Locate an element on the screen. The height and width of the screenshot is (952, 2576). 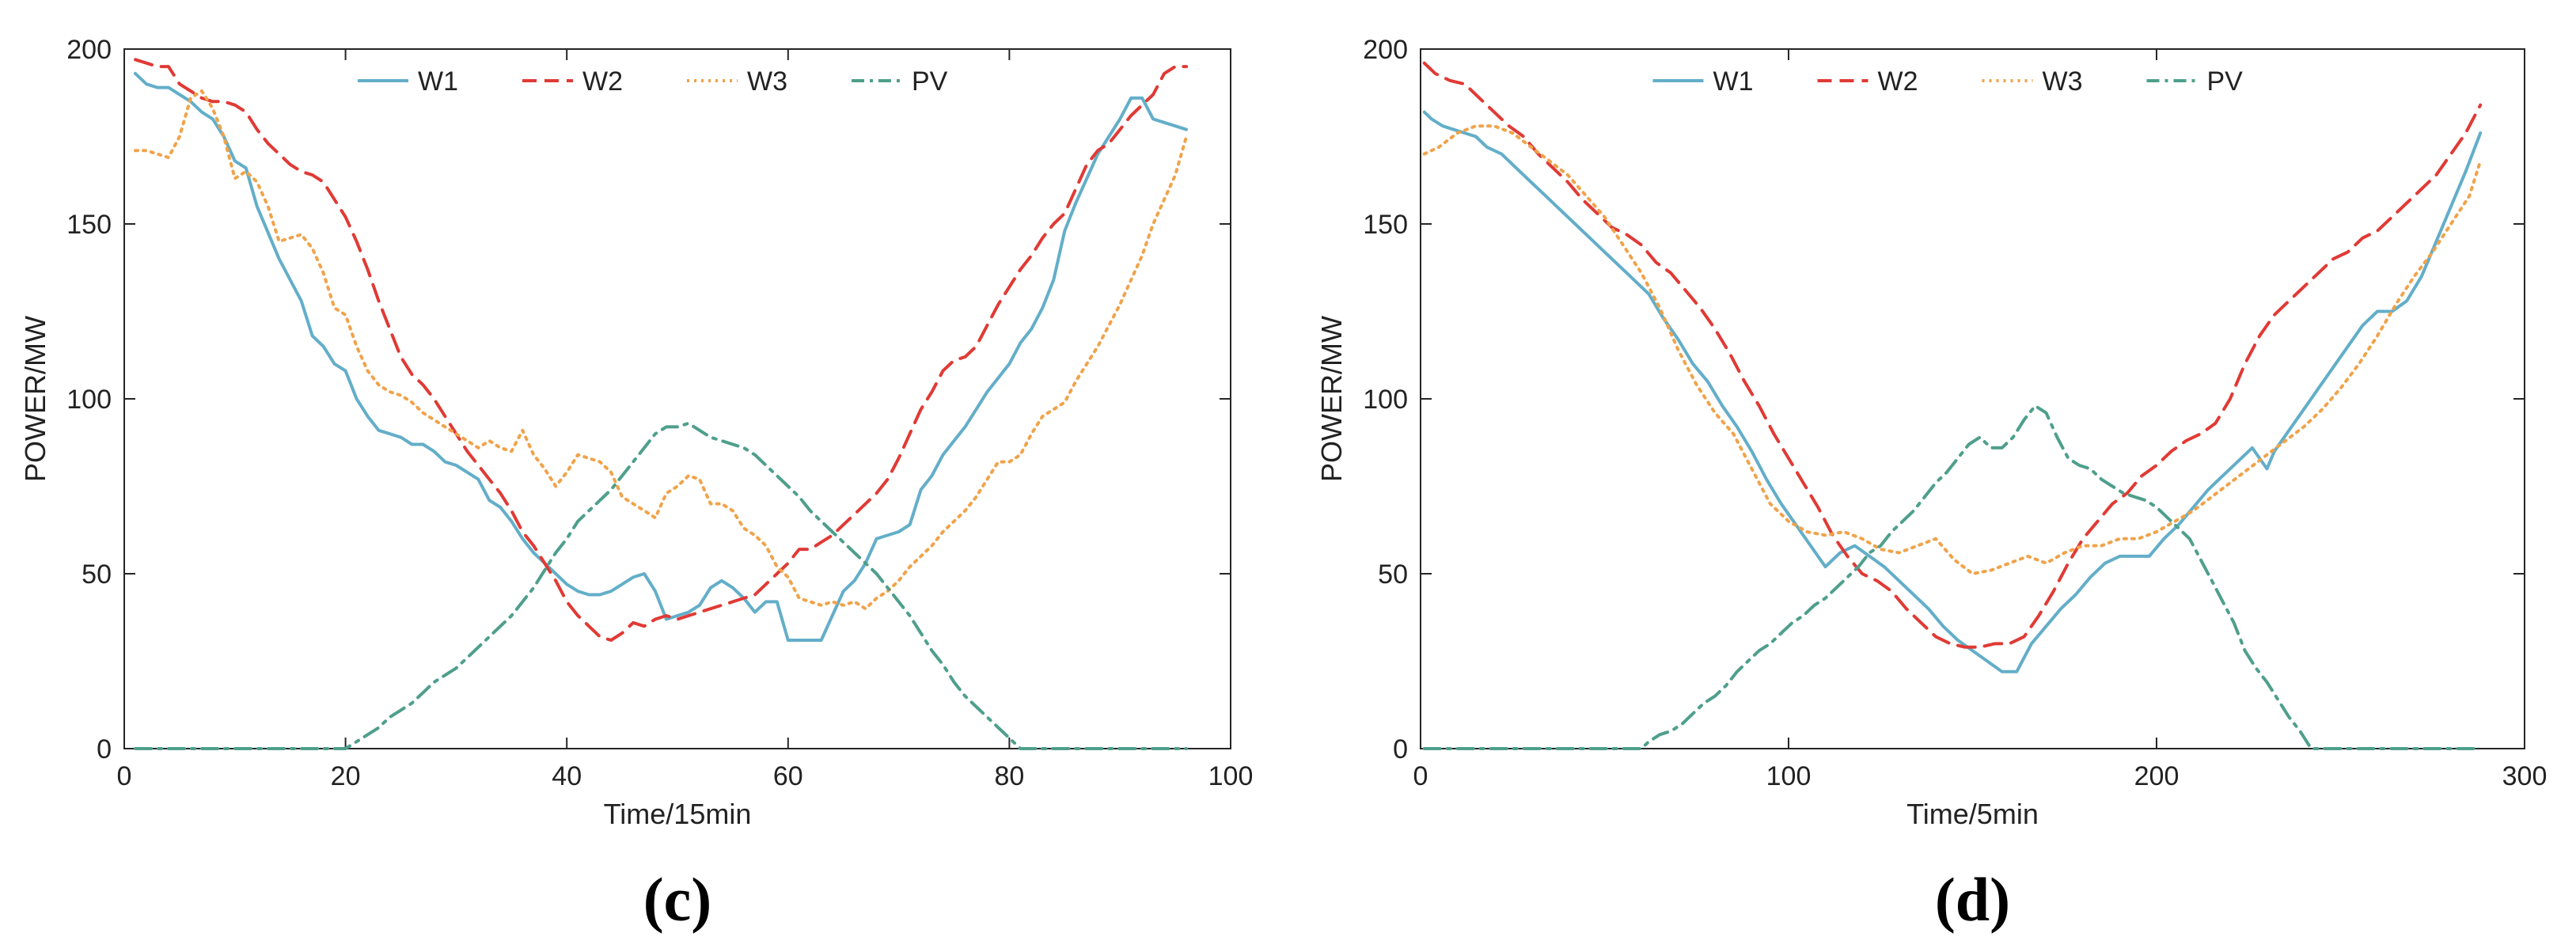
x-tick-label: 80 is located at coordinates (1009, 776).